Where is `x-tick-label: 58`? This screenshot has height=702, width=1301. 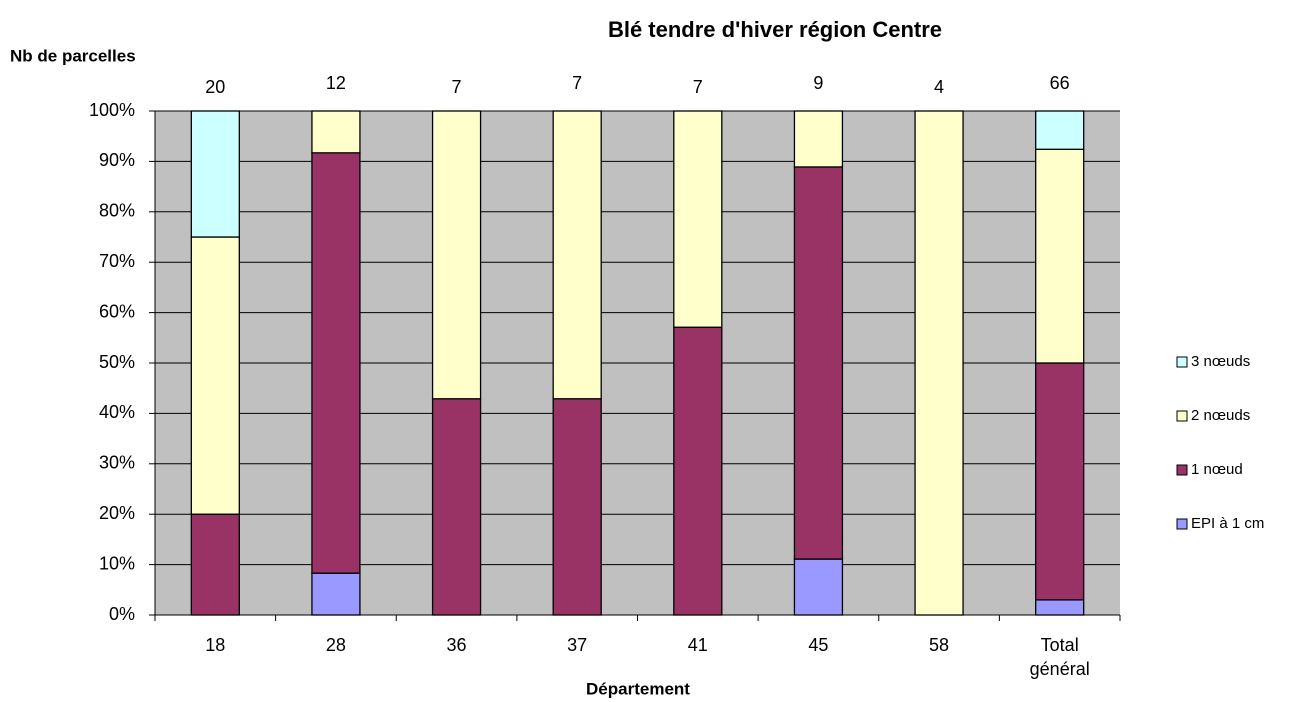 x-tick-label: 58 is located at coordinates (939, 645).